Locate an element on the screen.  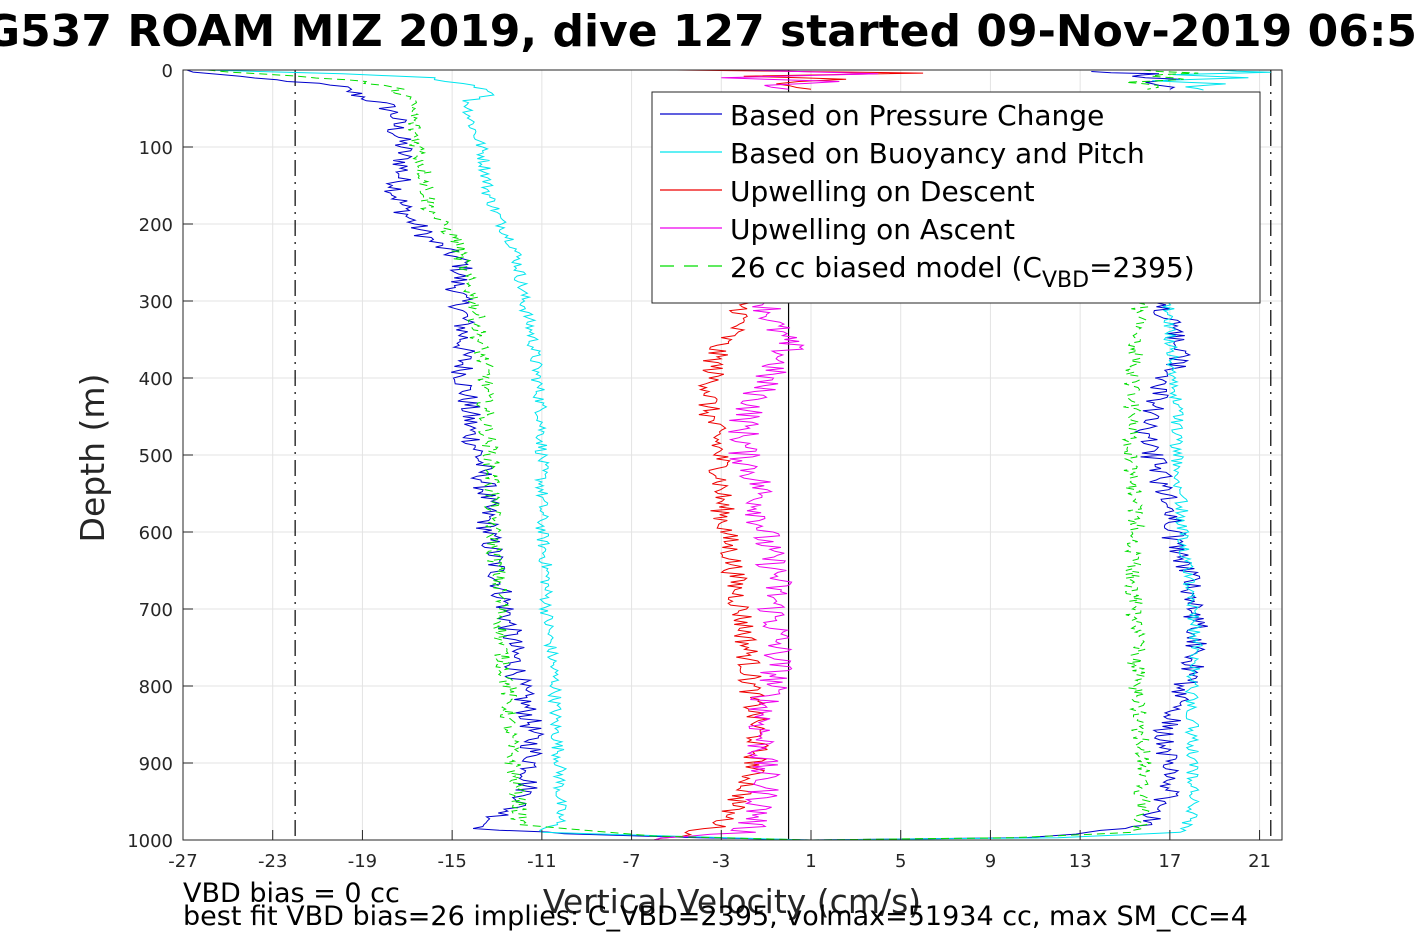
y-tick-label: 900 is located at coordinates (156, 764).